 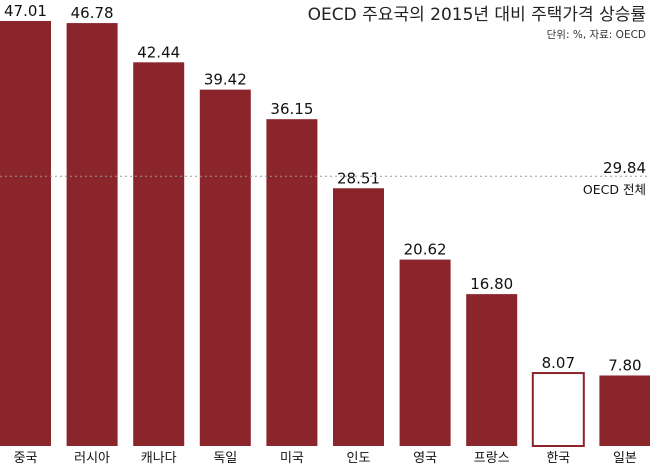 I want to click on category-label-7: 프랑스, so click(x=492, y=458).